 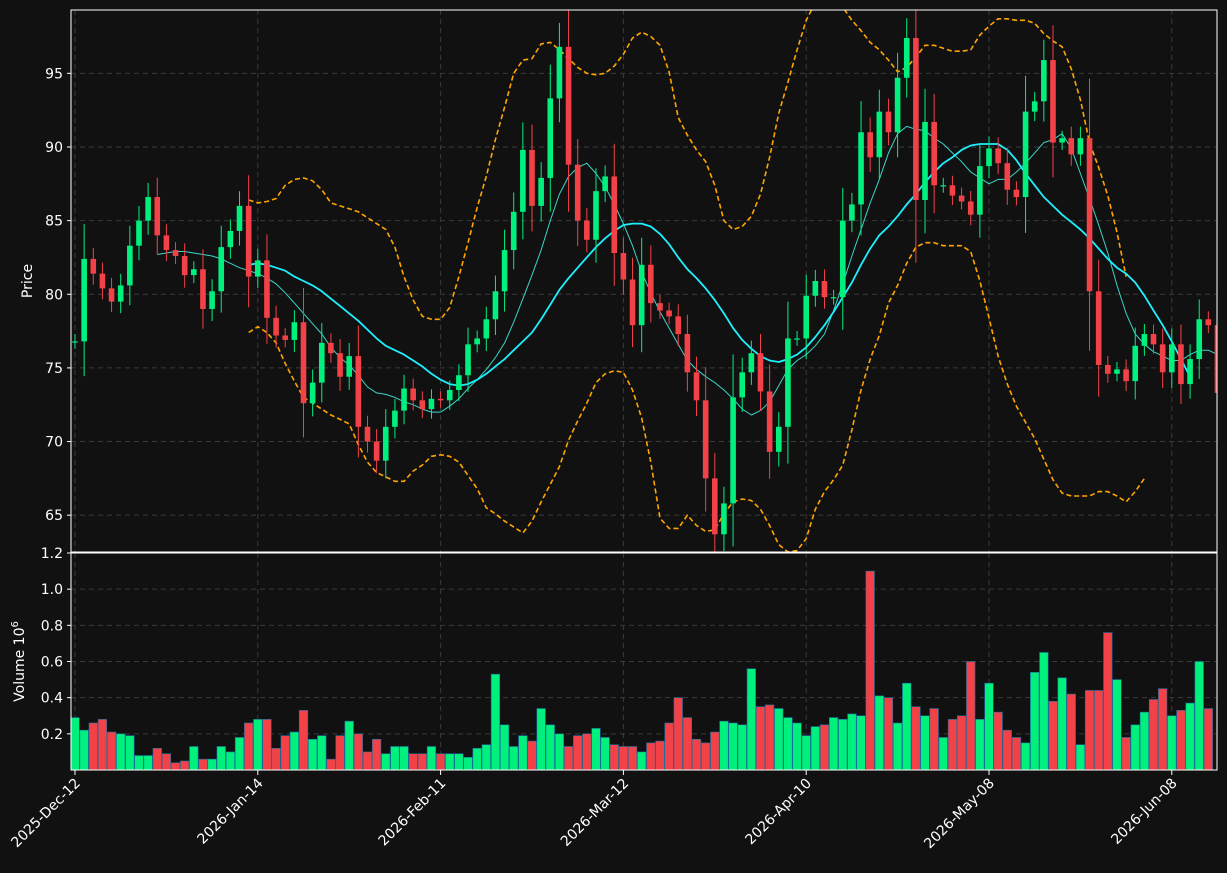 I want to click on price-tick-label: 65, so click(x=54, y=516).